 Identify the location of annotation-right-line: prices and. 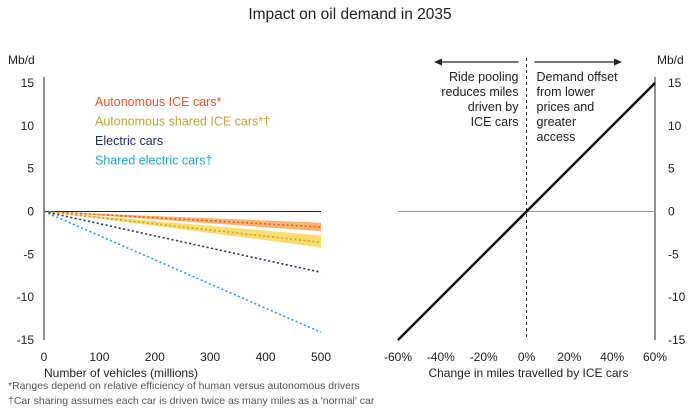
(566, 107).